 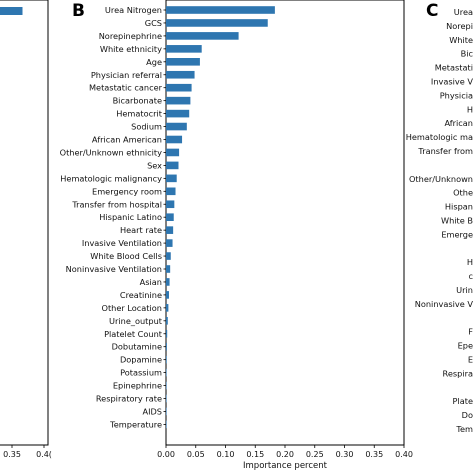 What do you see at coordinates (458, 123) in the screenshot?
I see `panel-c-category-label: African` at bounding box center [458, 123].